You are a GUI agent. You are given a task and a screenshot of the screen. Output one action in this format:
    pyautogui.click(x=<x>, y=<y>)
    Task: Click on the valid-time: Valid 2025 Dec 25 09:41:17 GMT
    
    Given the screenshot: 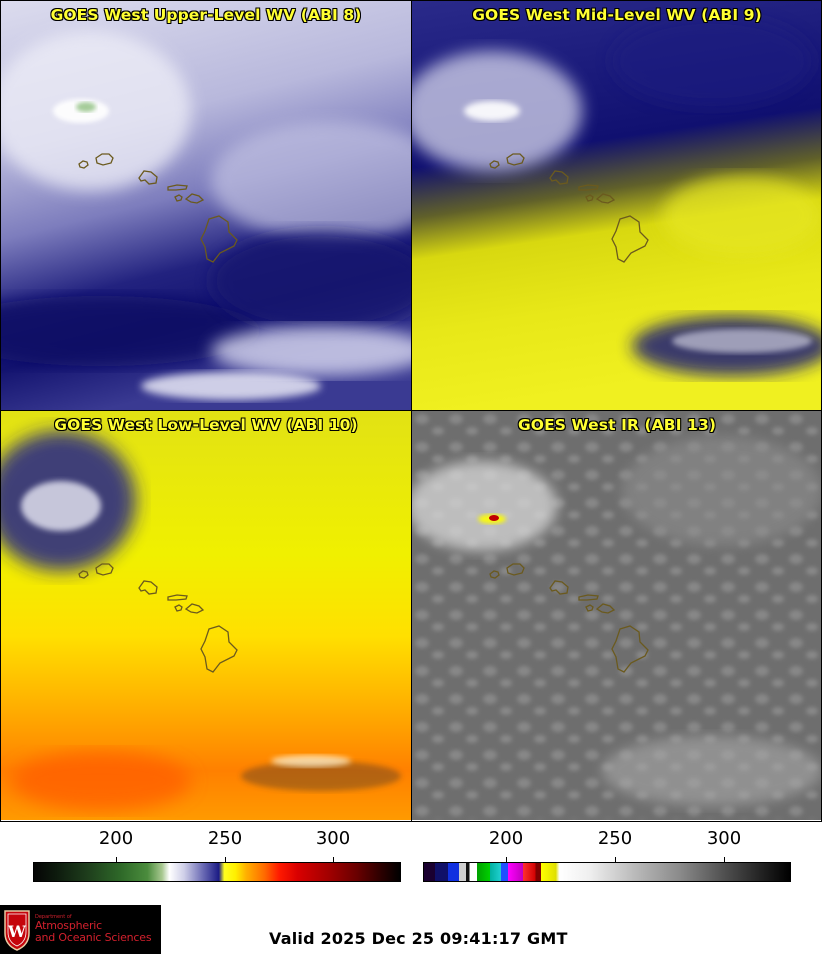 What is the action you would take?
    pyautogui.click(x=418, y=938)
    